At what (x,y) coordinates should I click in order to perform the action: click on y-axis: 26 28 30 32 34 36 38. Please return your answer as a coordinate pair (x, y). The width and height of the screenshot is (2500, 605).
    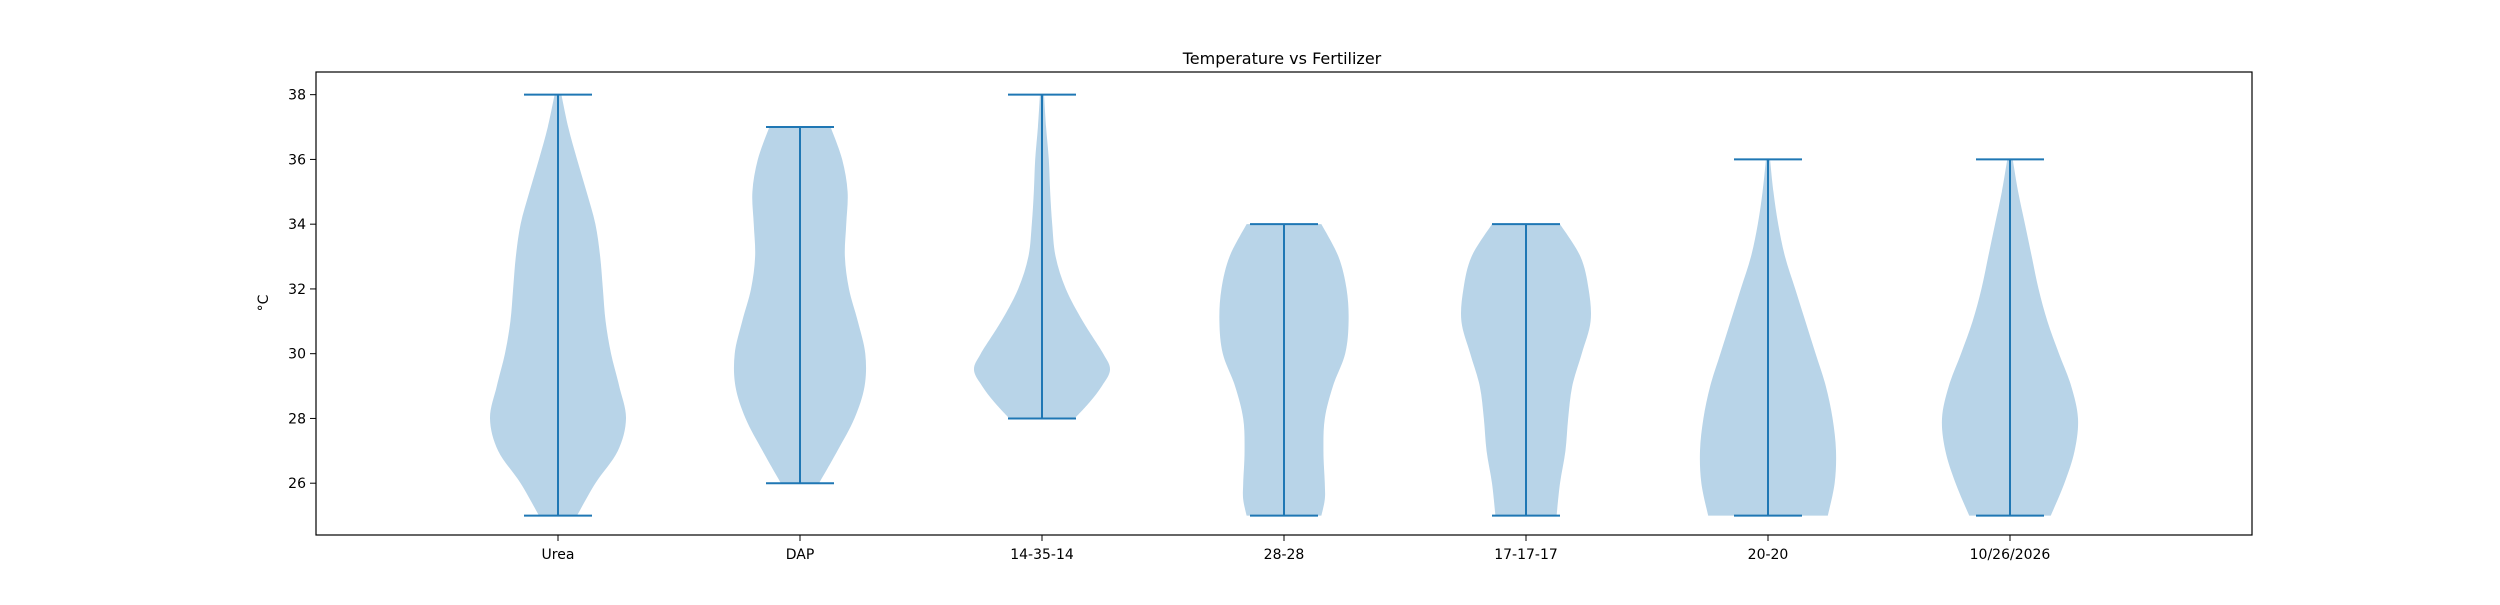
    Looking at the image, I should click on (302, 290).